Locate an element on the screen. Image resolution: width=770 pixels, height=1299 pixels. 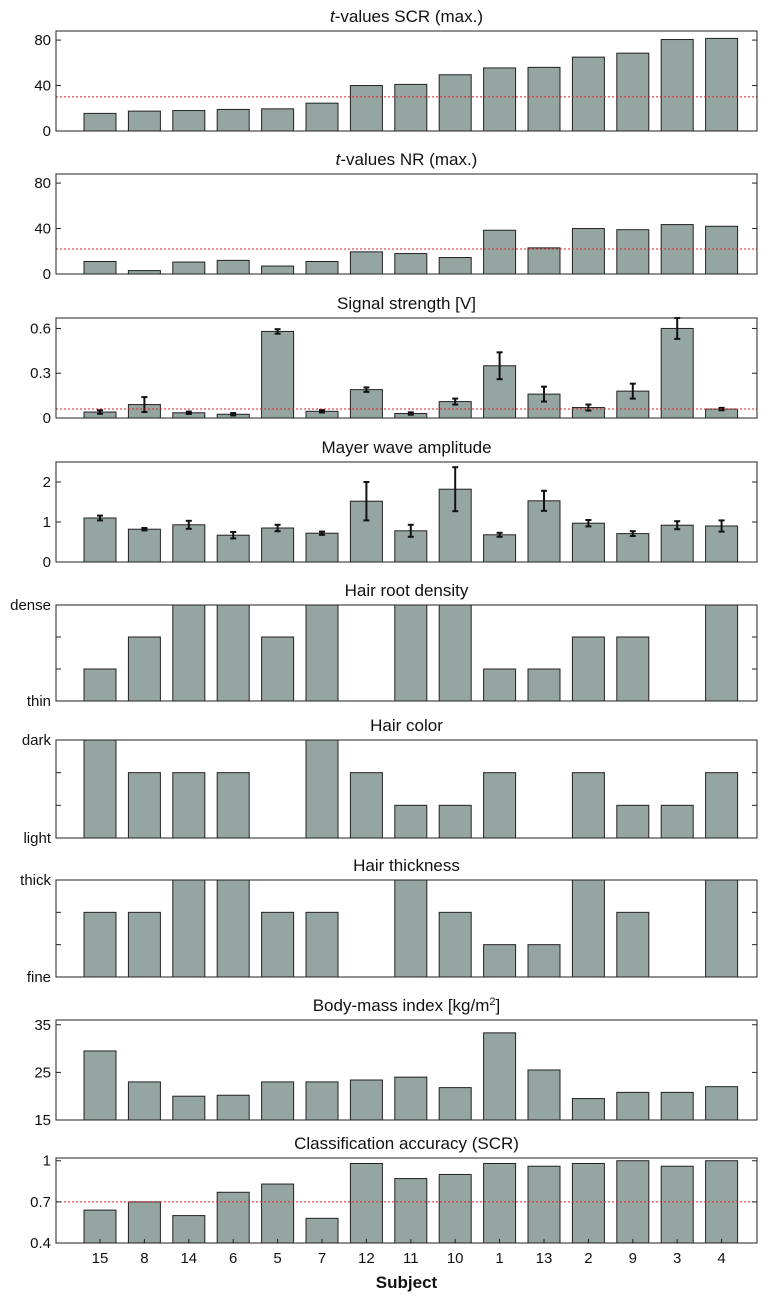
y-tick-label: dark is located at coordinates (37, 740).